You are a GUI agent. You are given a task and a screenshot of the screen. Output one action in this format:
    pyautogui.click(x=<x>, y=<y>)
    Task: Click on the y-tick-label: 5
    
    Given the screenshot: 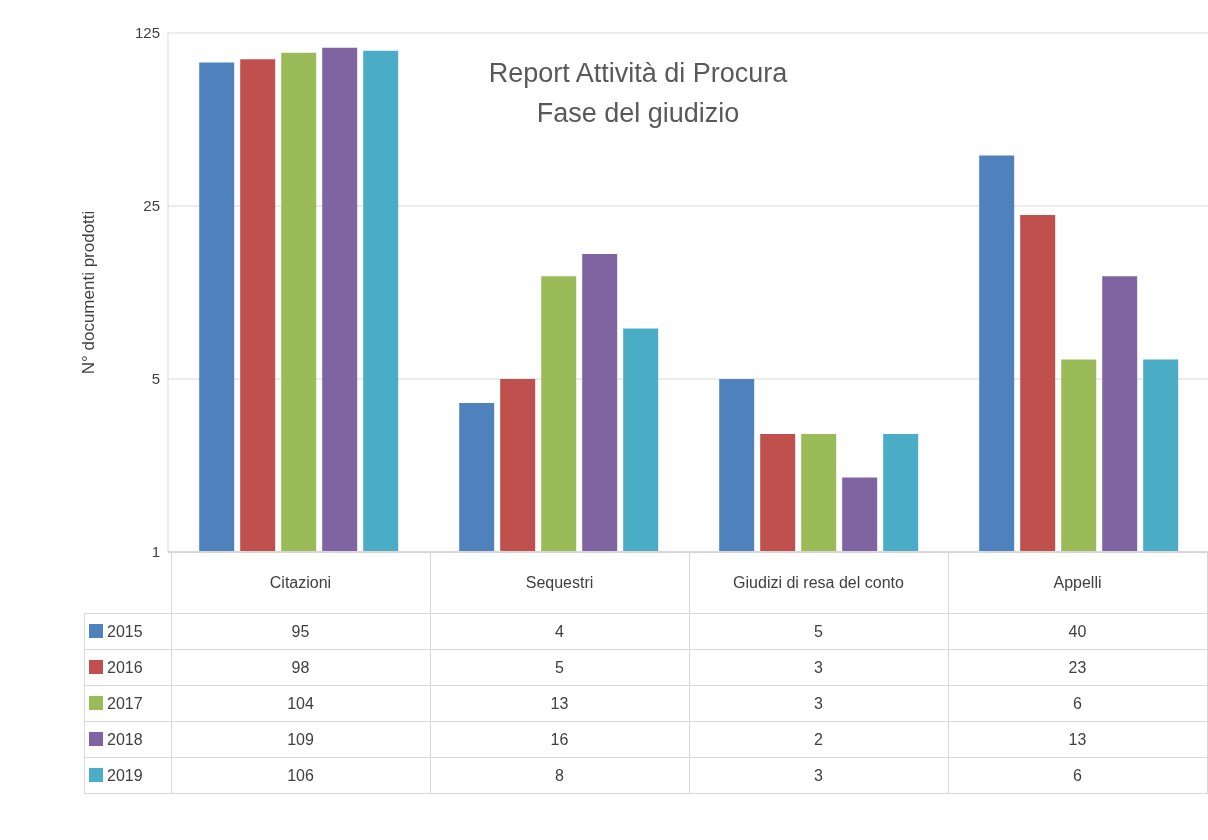 What is the action you would take?
    pyautogui.click(x=155, y=379)
    